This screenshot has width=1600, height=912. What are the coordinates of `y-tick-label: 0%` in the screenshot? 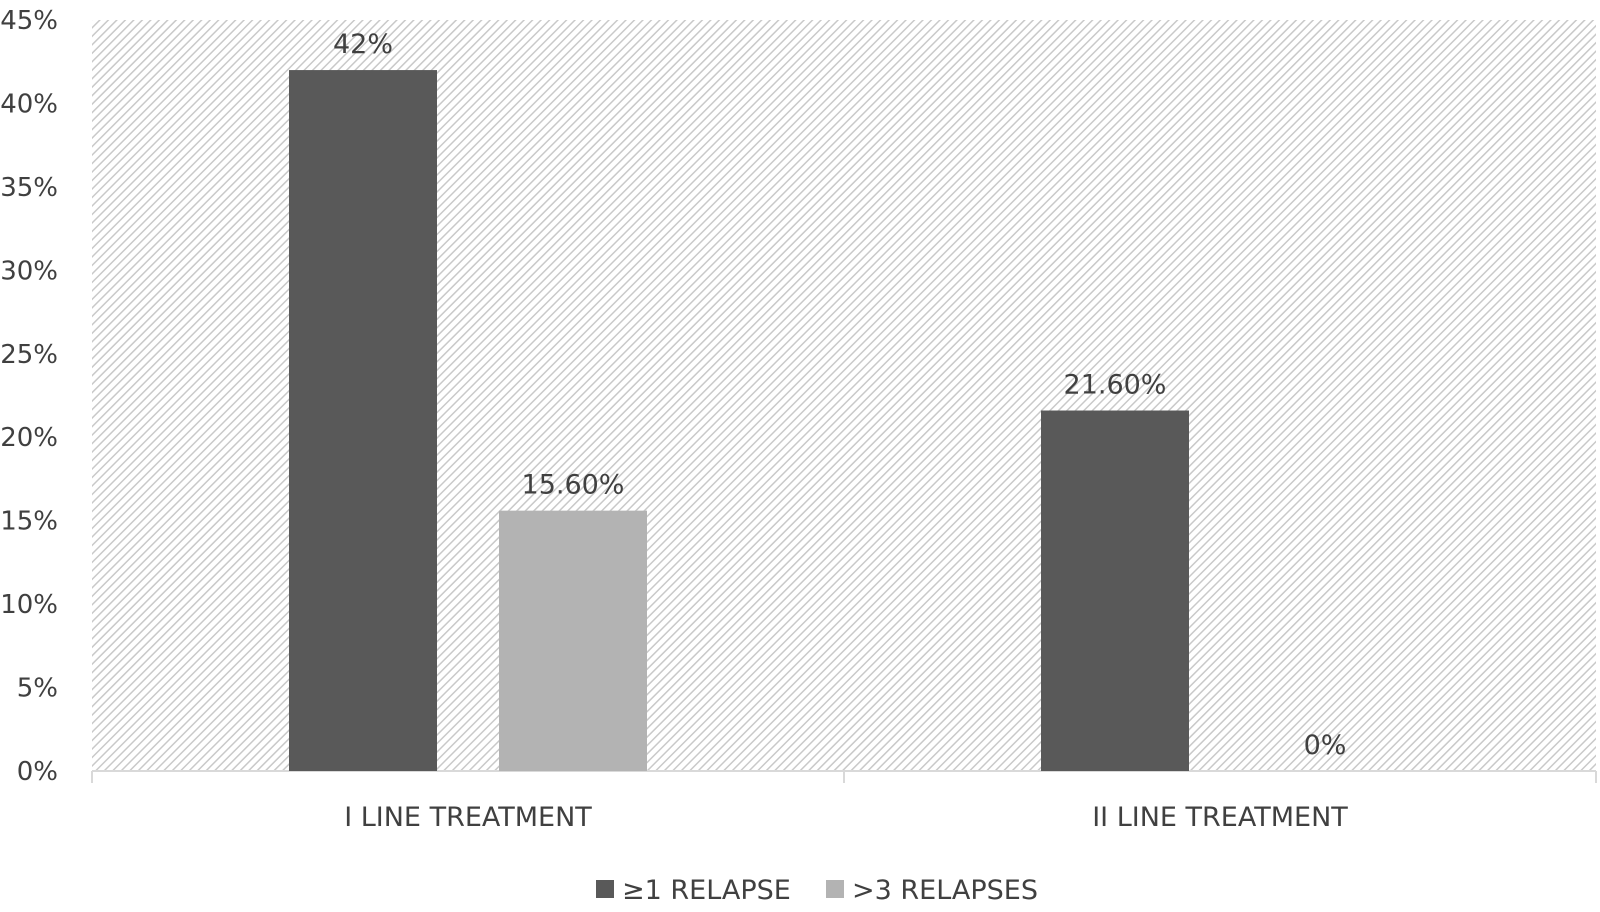 It's located at (37, 772).